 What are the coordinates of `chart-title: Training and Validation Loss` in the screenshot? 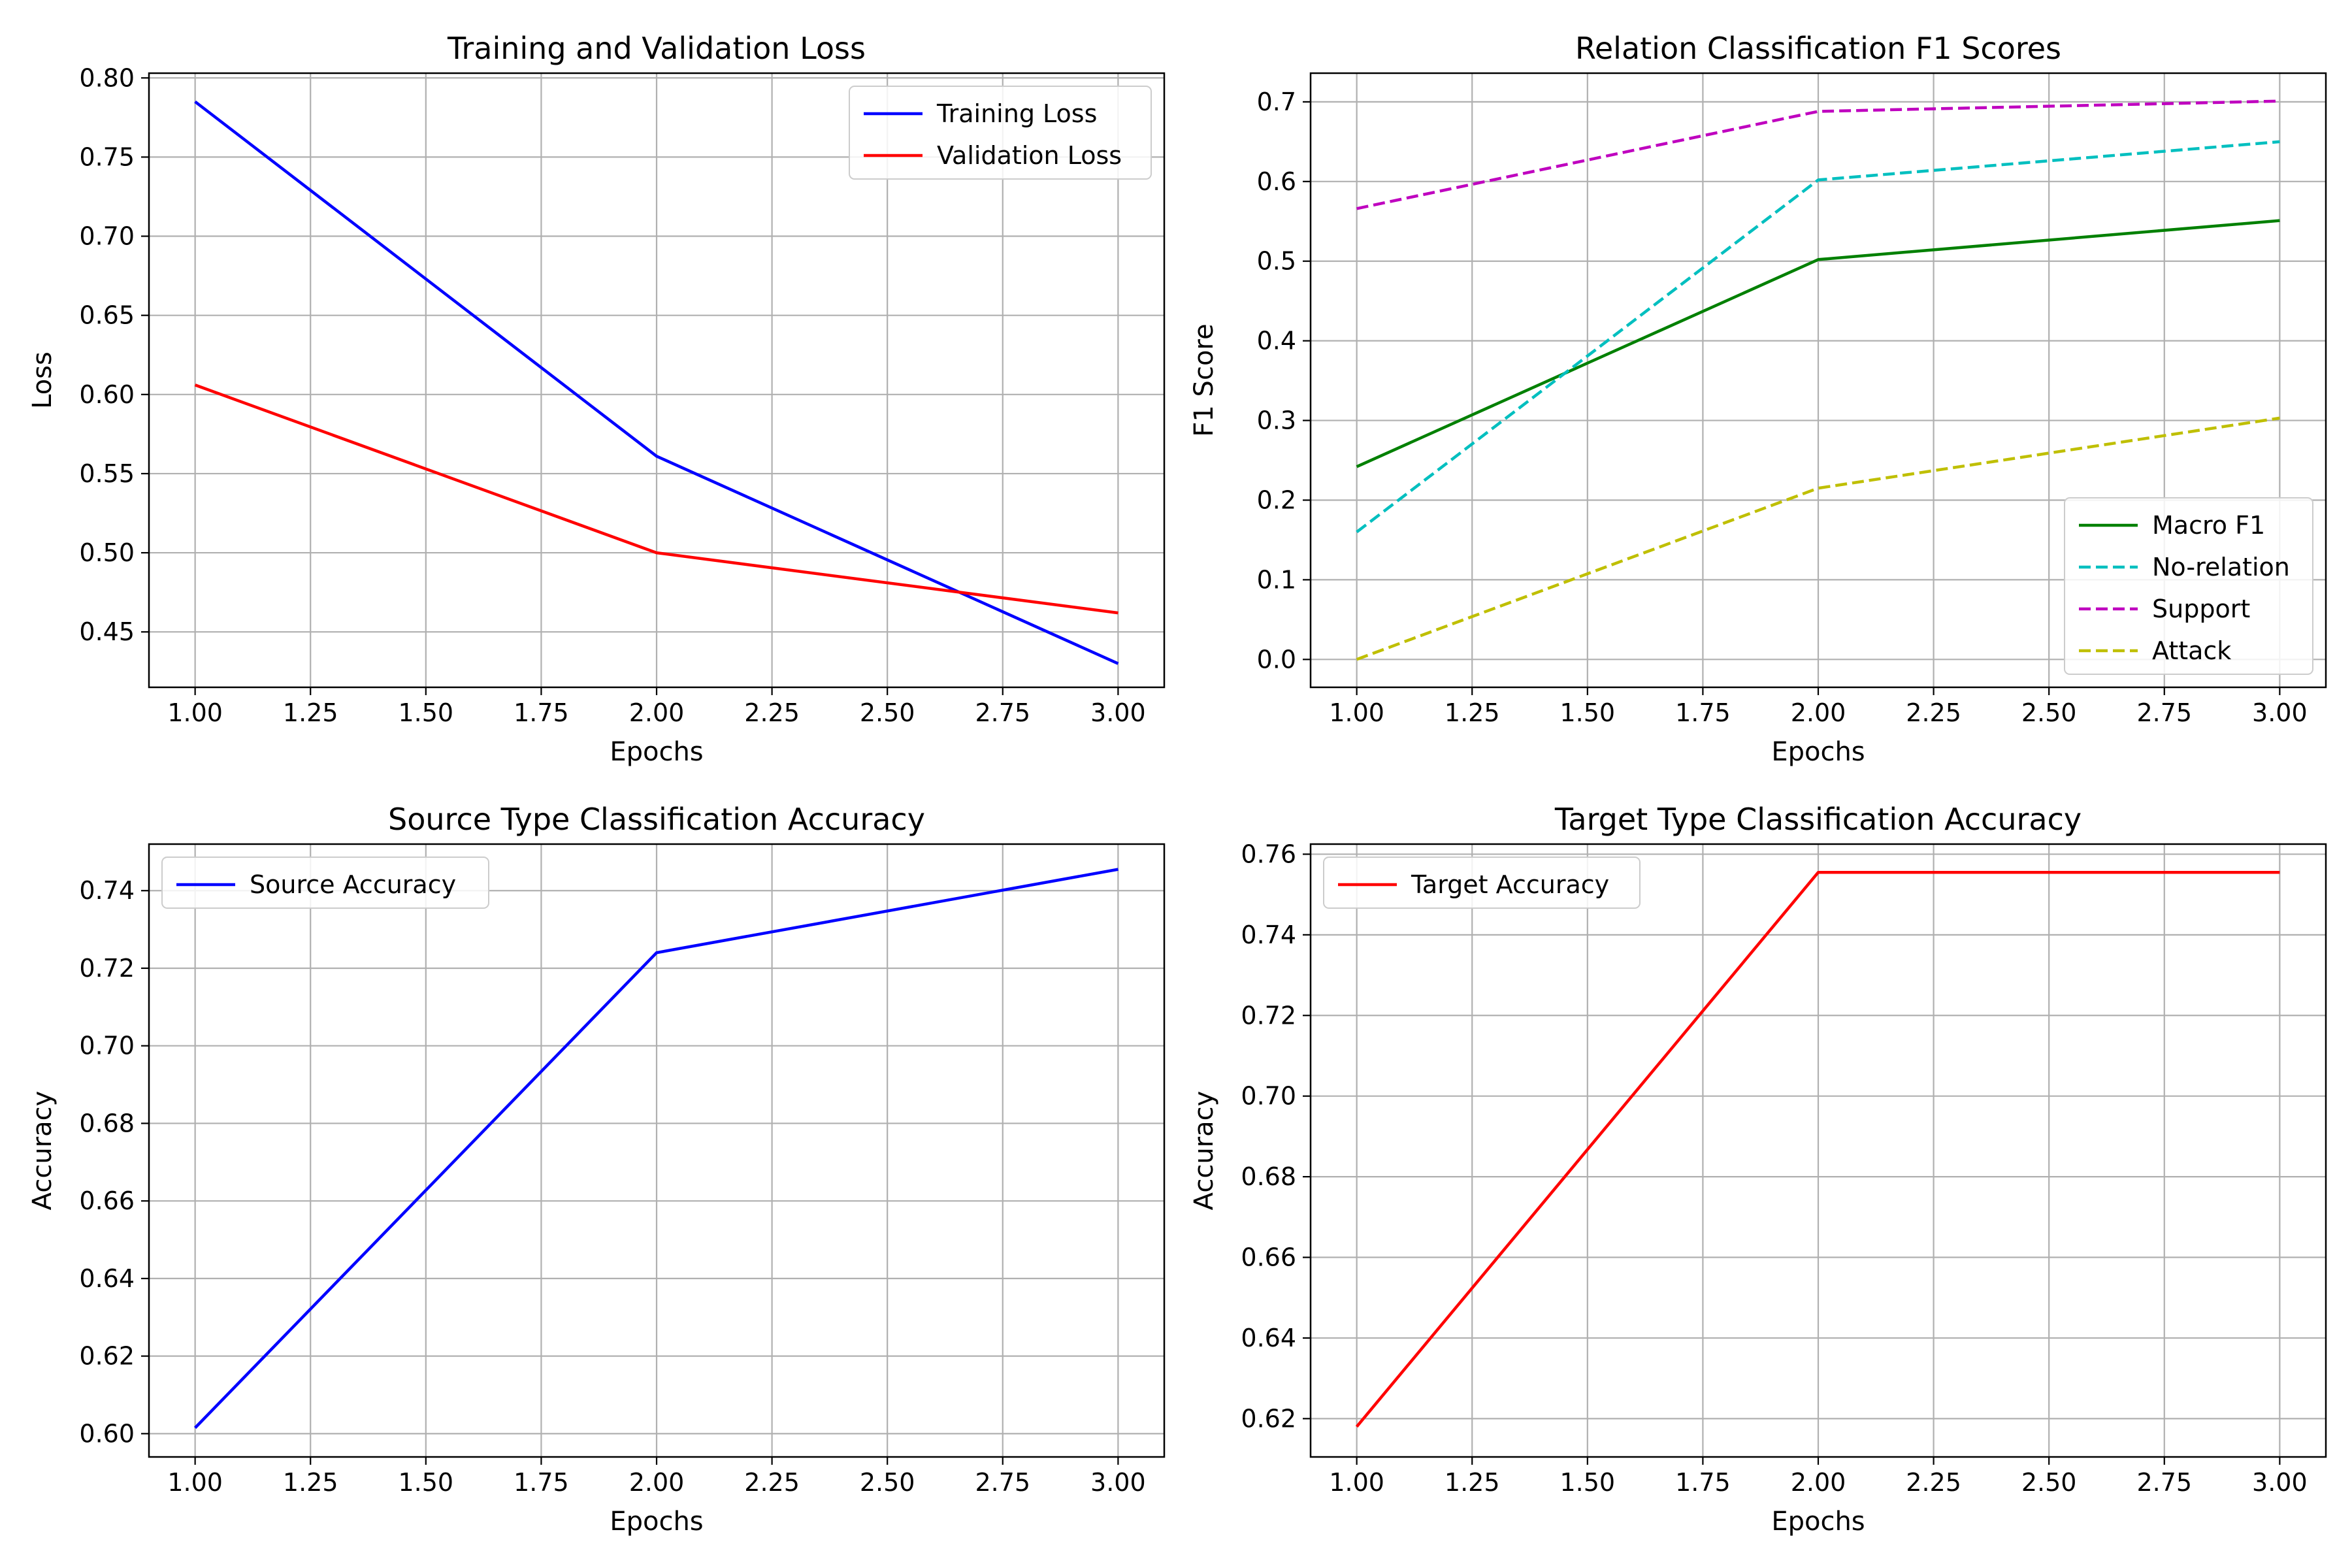 It's located at (656, 48).